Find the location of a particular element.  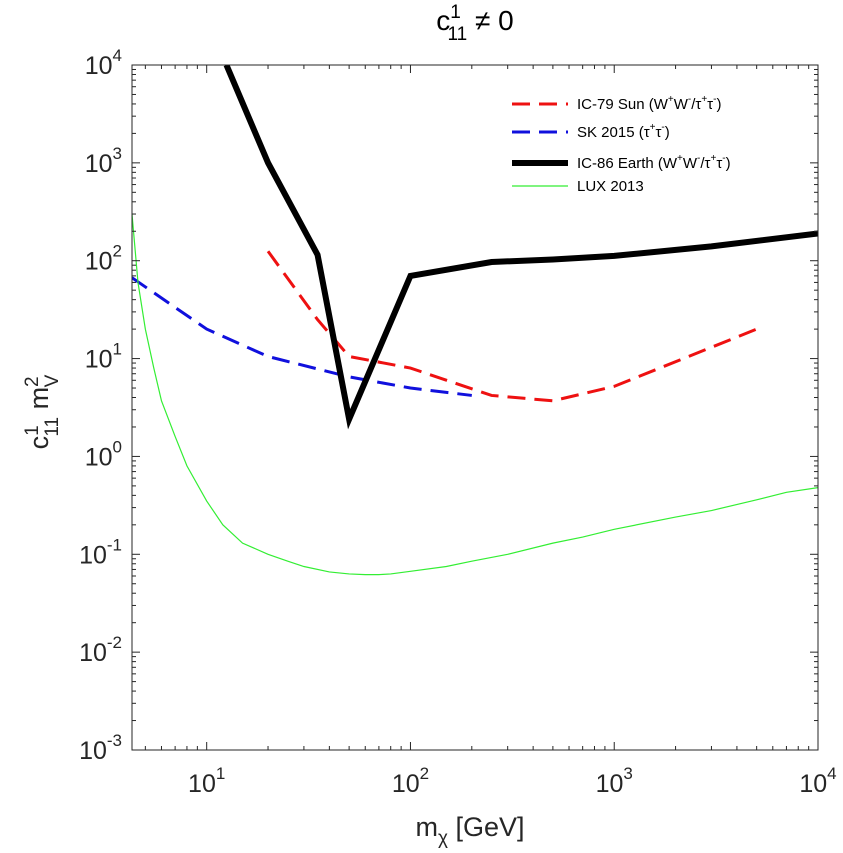

y-axis-label-group: c111 m2V is located at coordinates (42, 411).